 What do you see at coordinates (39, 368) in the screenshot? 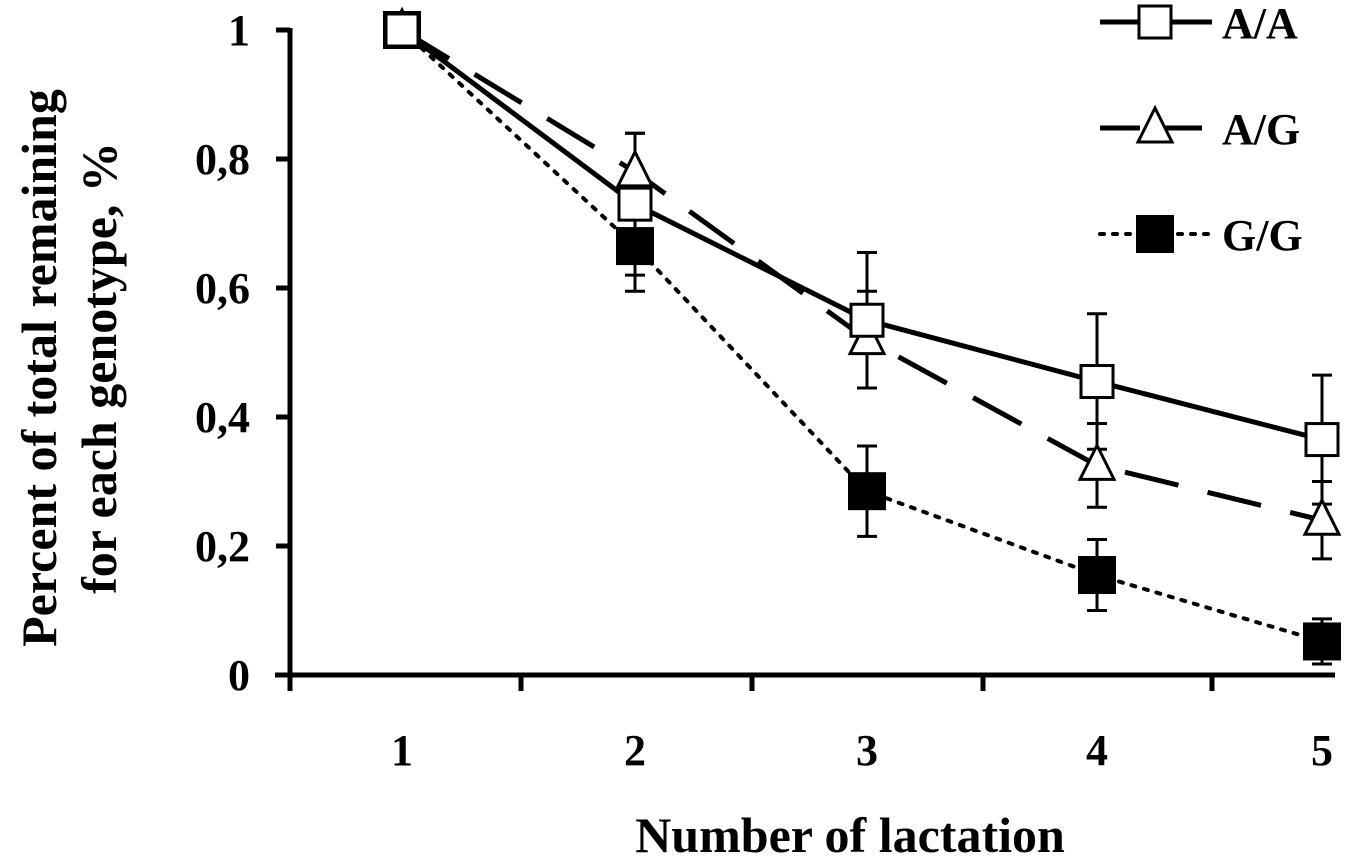
I see `y-axis-title-line-1: Percent of total remaining` at bounding box center [39, 368].